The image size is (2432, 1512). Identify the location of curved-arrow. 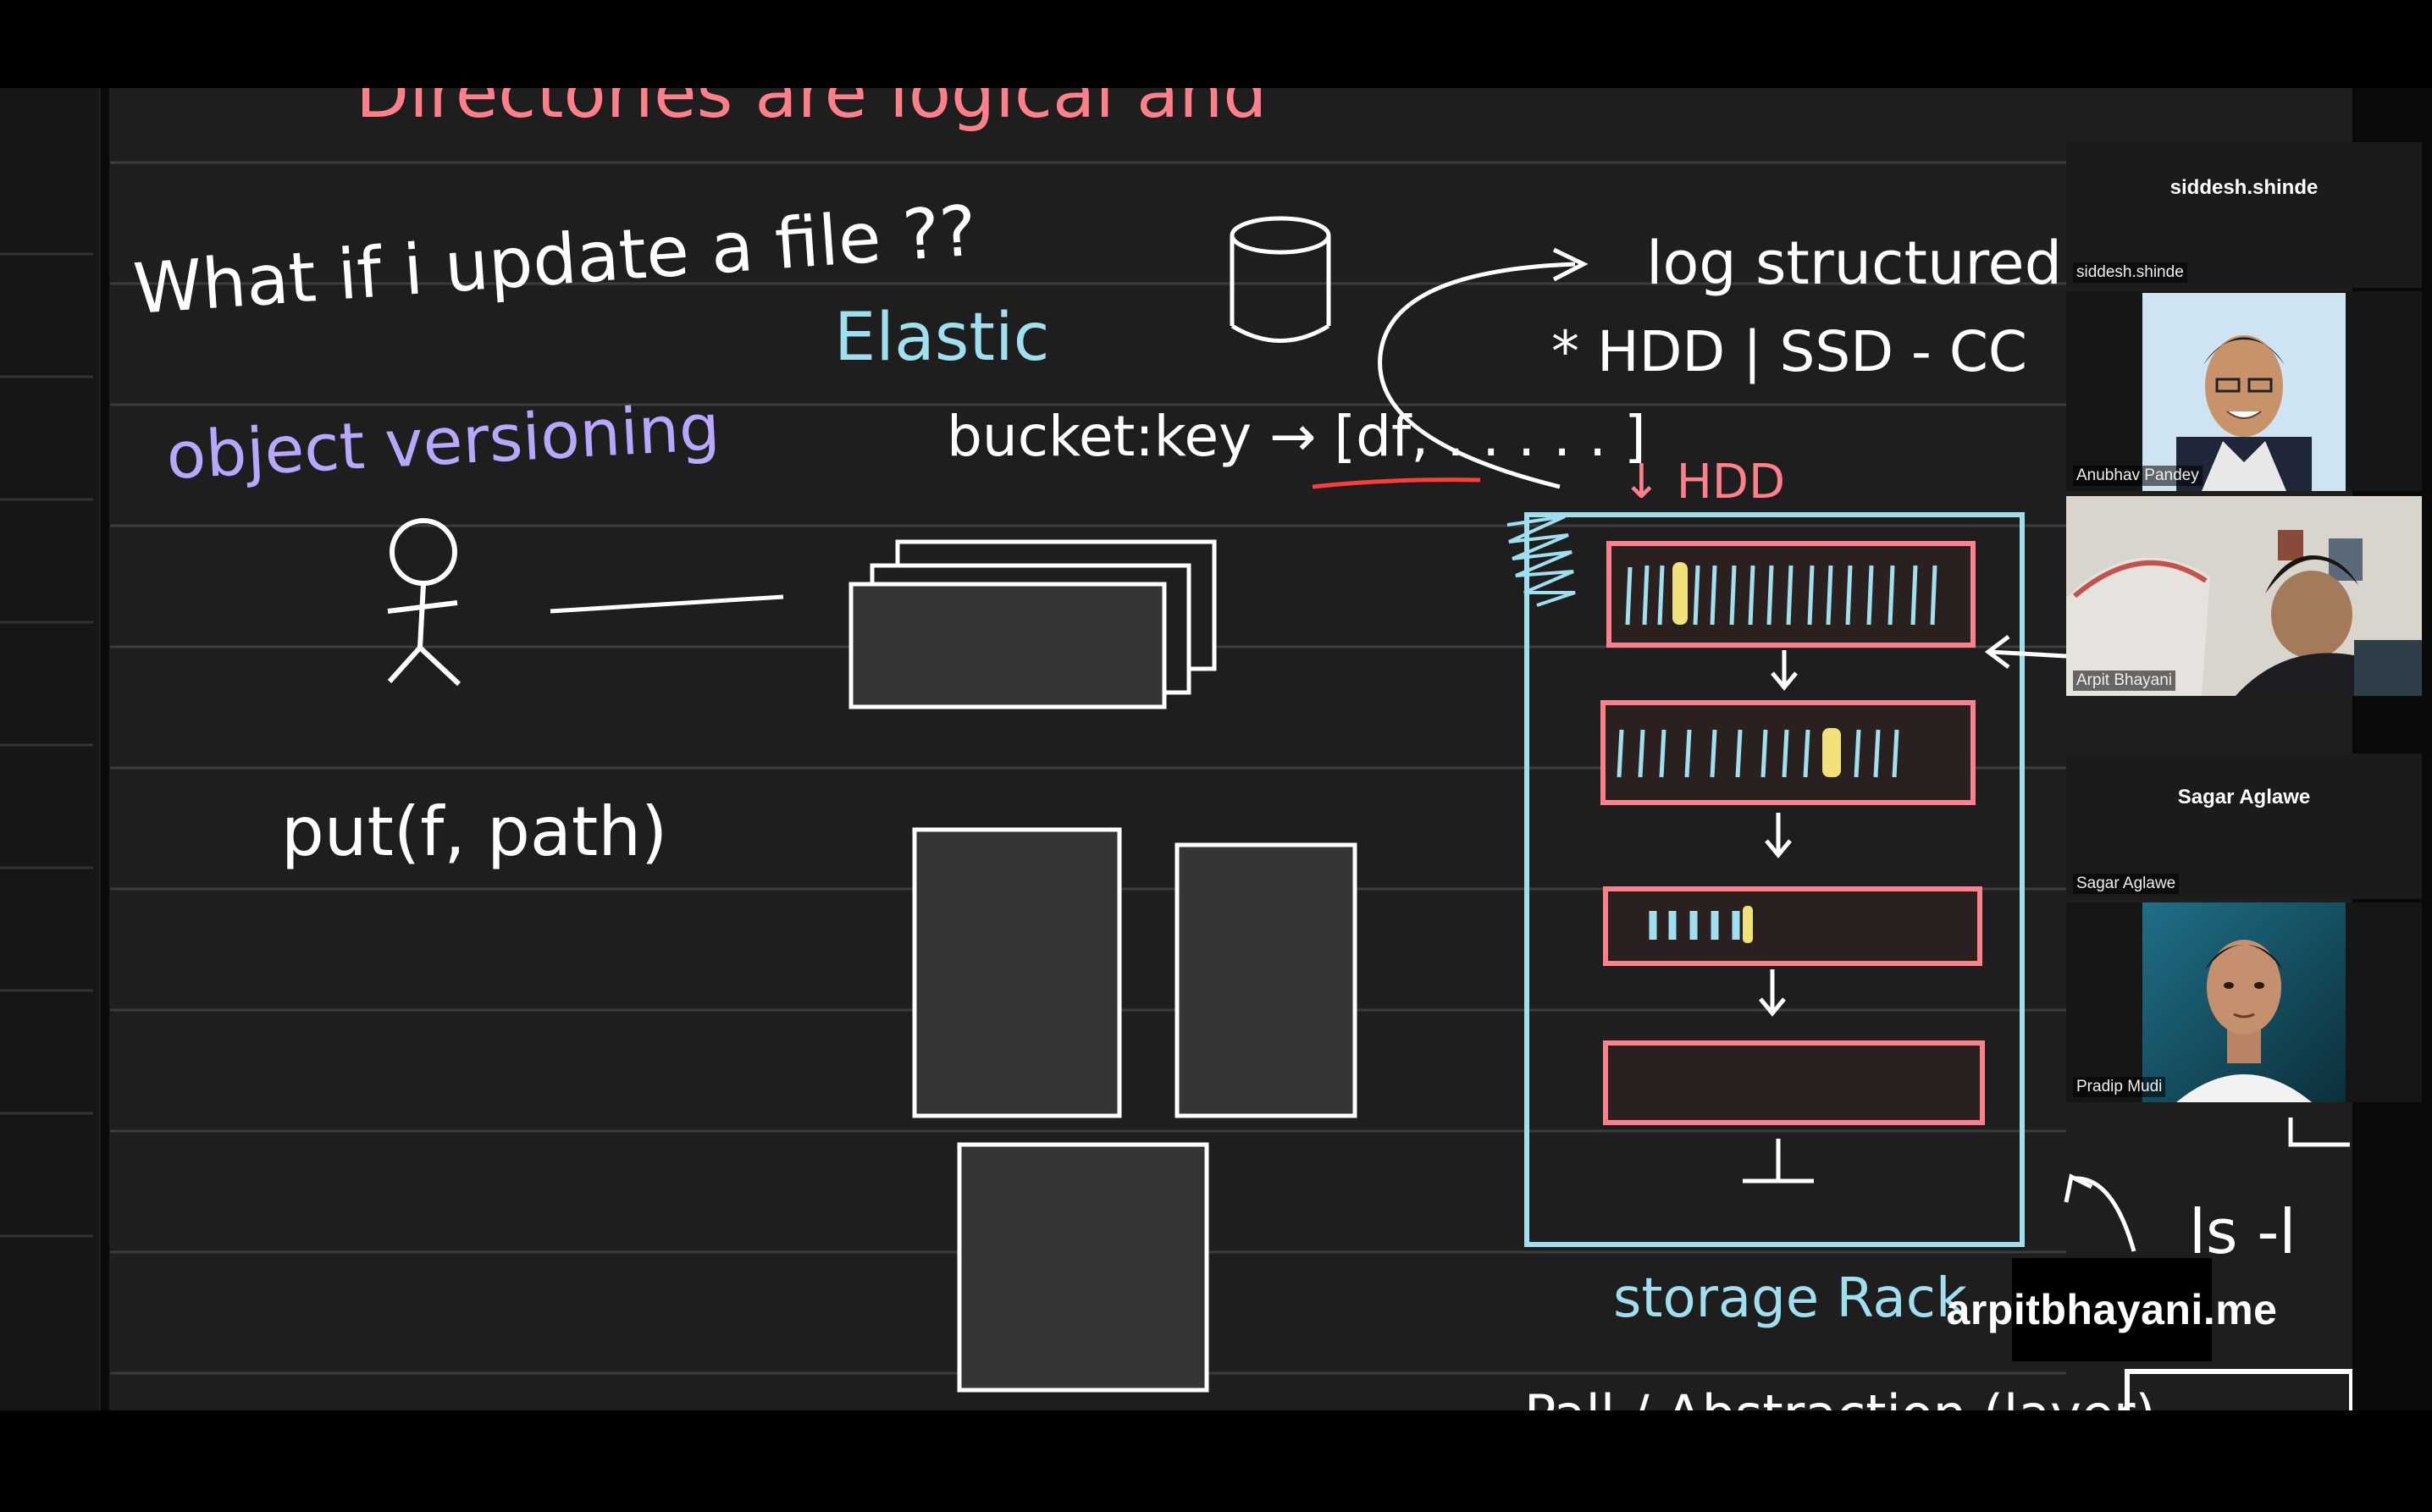
(1477, 375).